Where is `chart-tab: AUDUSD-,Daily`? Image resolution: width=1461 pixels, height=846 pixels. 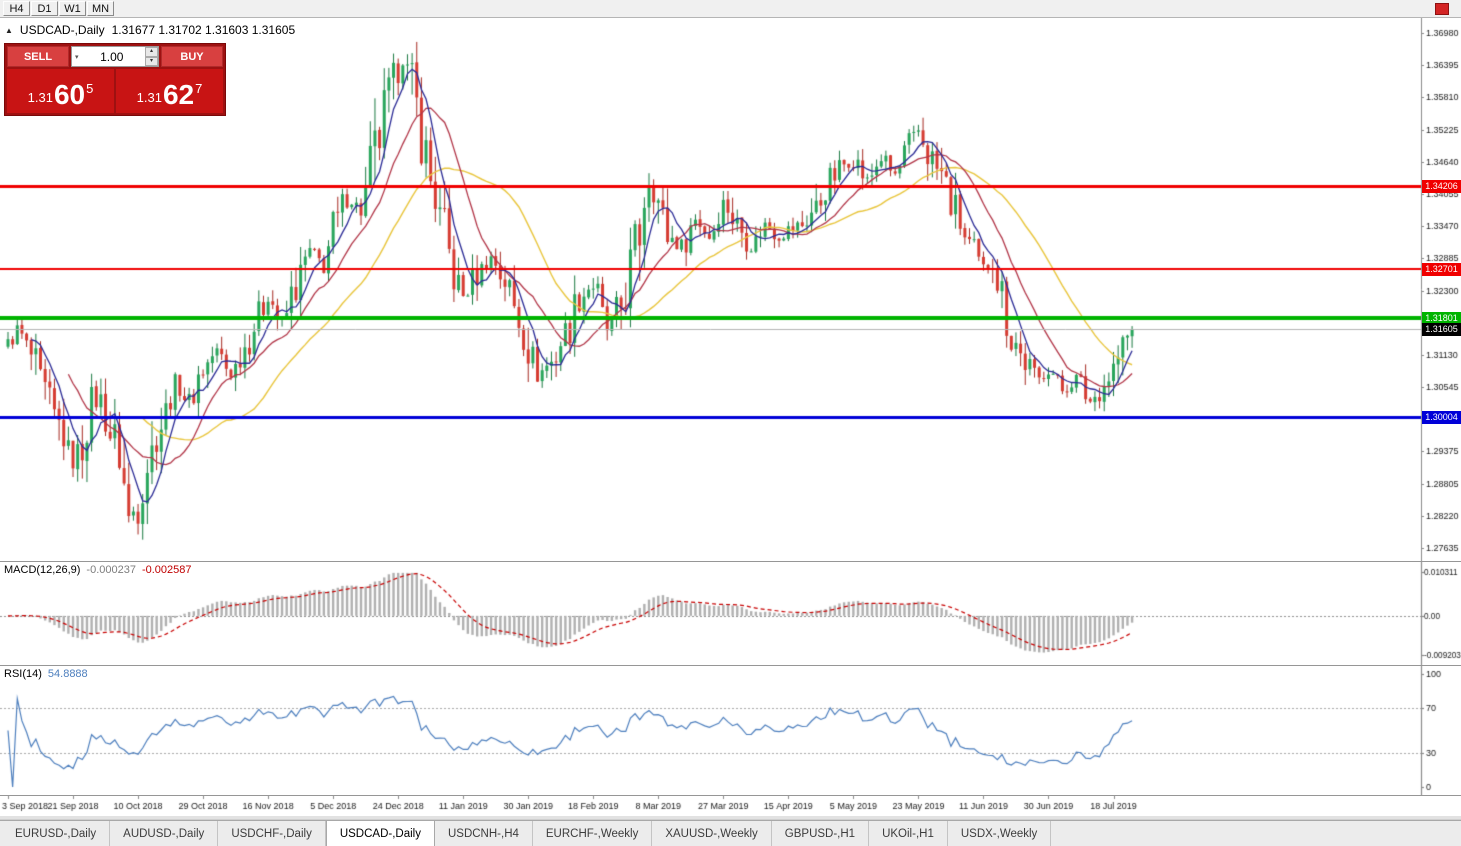 chart-tab: AUDUSD-,Daily is located at coordinates (164, 833).